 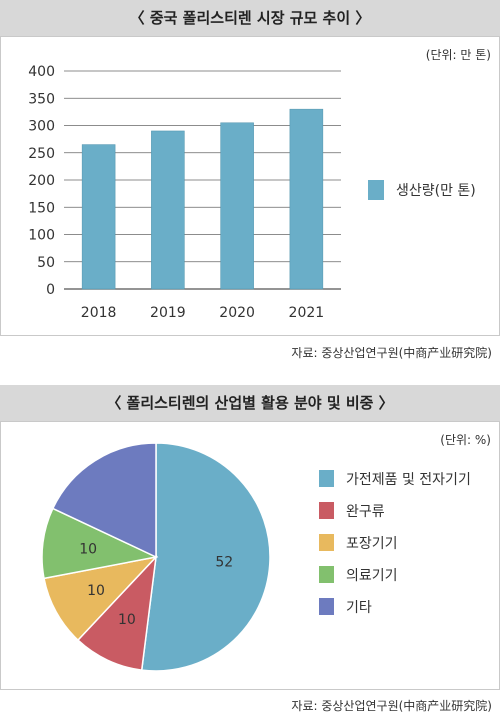 I want to click on bar-ytick-label: 150, so click(x=41, y=208).